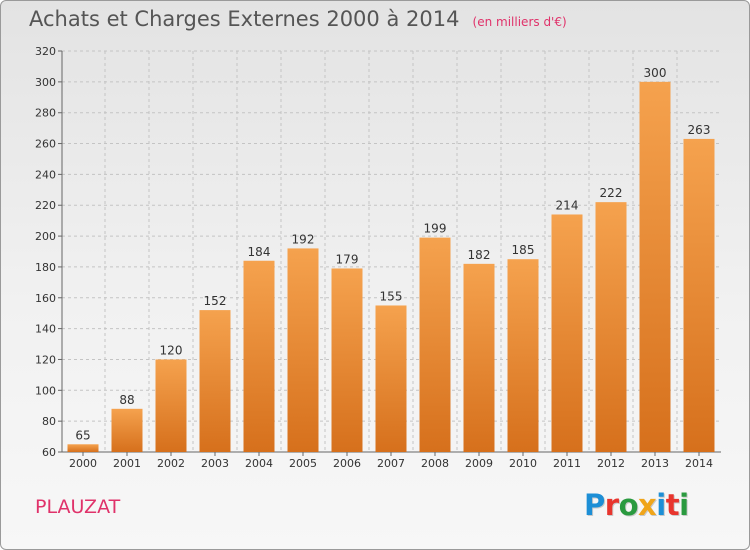 The height and width of the screenshot is (550, 750). Describe the element at coordinates (519, 22) in the screenshot. I see `chart-subtitle: (en milliers d'€)` at that location.